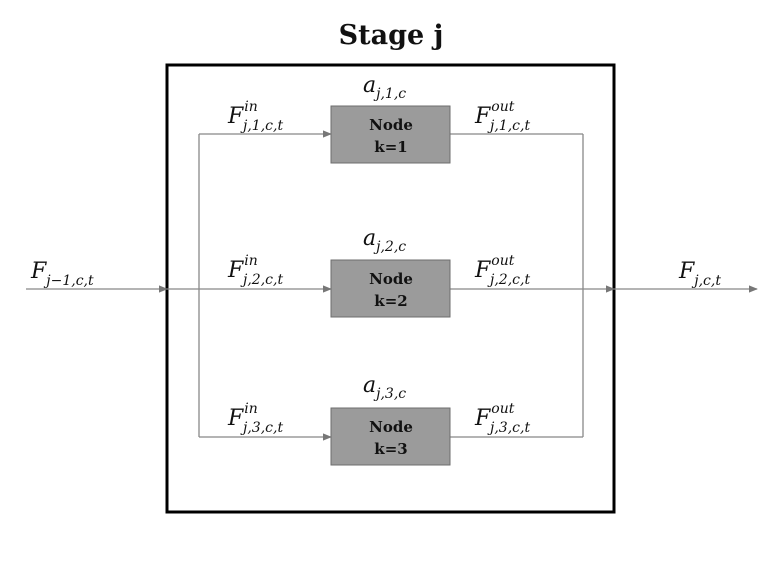 This screenshot has width=773, height=571. I want to click on node-2: Node k=2 aj,2,c Fin j,2,c,t Fout j,2,c,t, so click(391, 272).